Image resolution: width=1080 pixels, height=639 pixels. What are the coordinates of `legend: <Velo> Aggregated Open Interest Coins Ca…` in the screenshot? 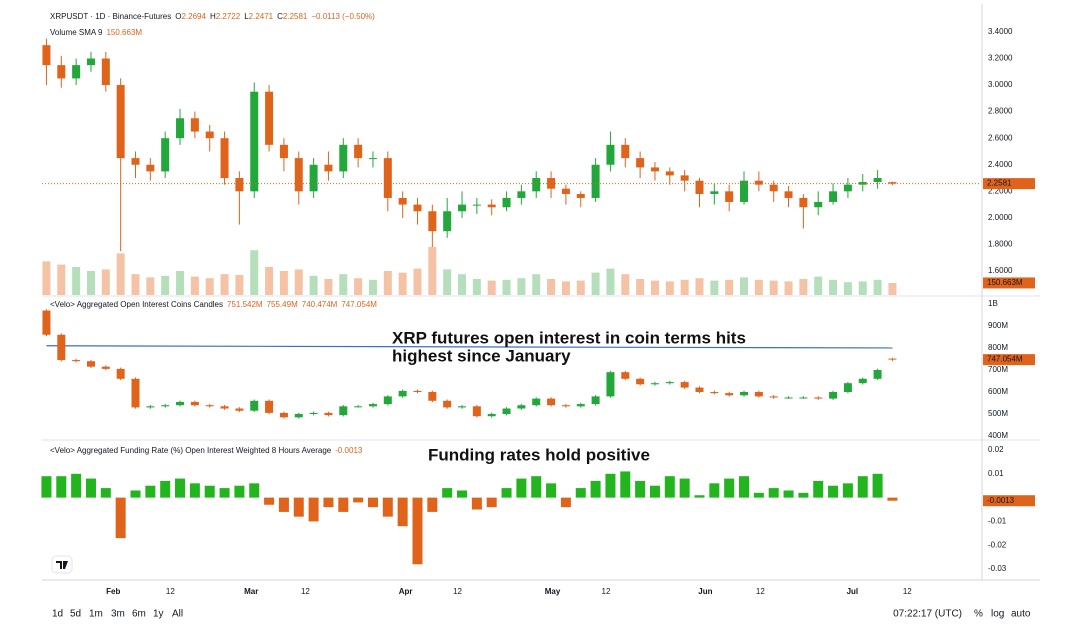 It's located at (213, 304).